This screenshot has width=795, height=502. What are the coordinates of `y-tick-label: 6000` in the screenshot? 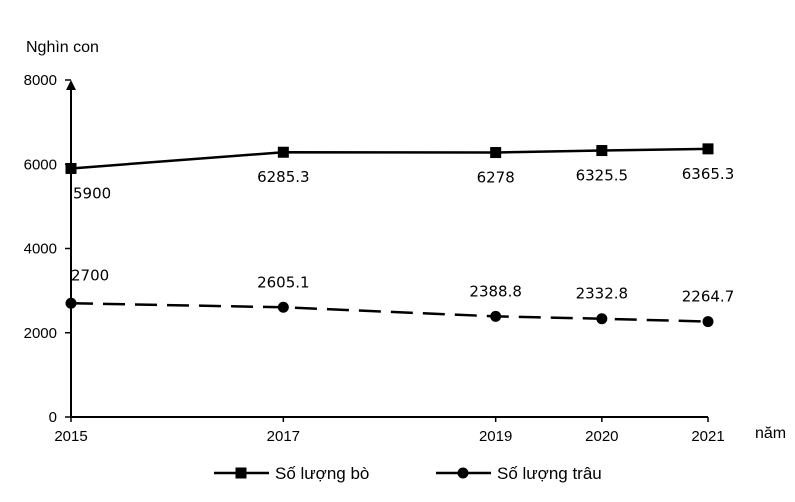 It's located at (40, 164).